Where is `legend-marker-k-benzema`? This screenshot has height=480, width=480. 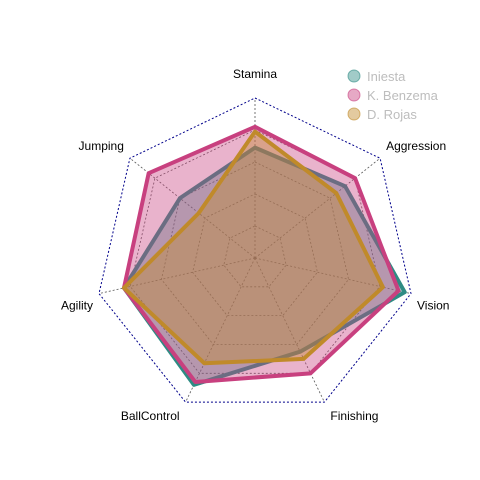 legend-marker-k-benzema is located at coordinates (354, 95).